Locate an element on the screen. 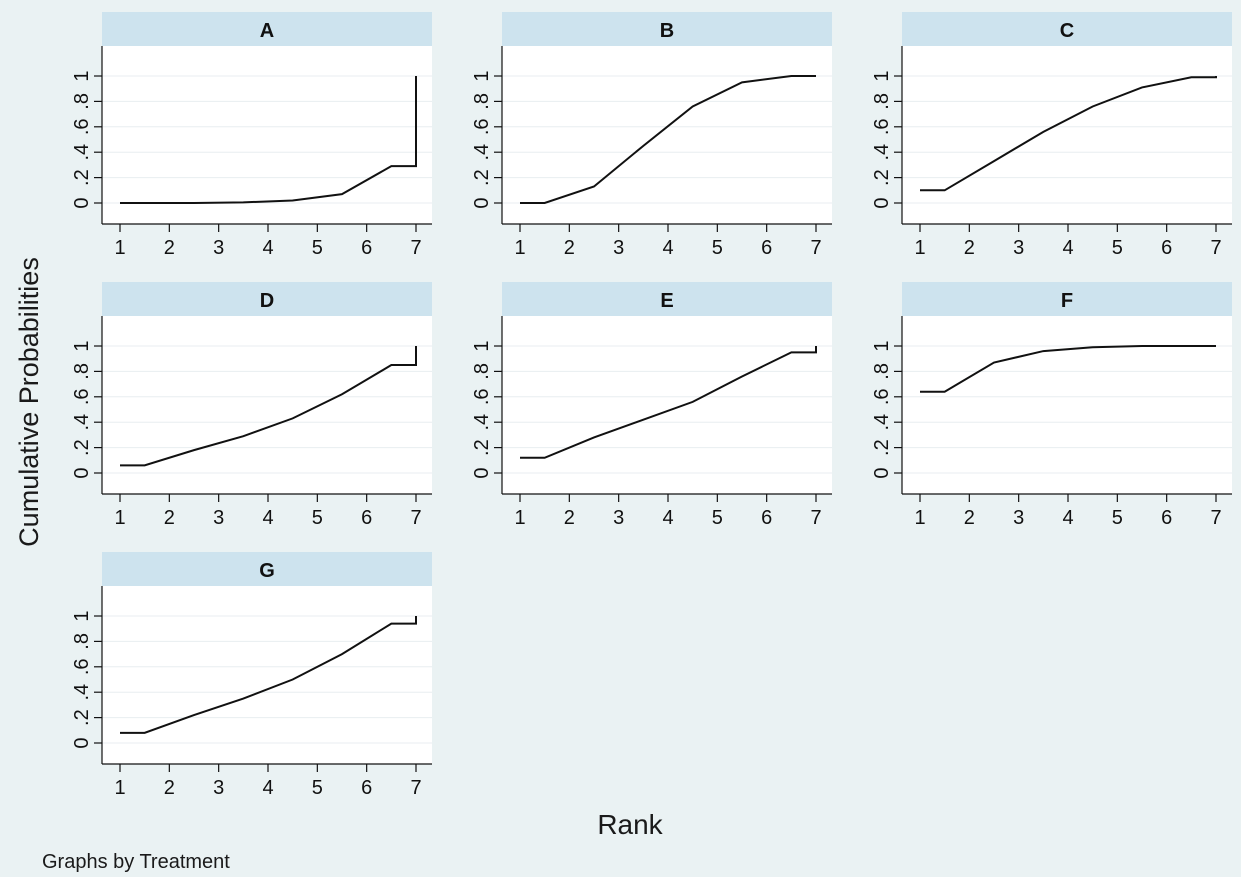 Image resolution: width=1241 pixels, height=877 pixels. panel-title: D is located at coordinates (267, 301).